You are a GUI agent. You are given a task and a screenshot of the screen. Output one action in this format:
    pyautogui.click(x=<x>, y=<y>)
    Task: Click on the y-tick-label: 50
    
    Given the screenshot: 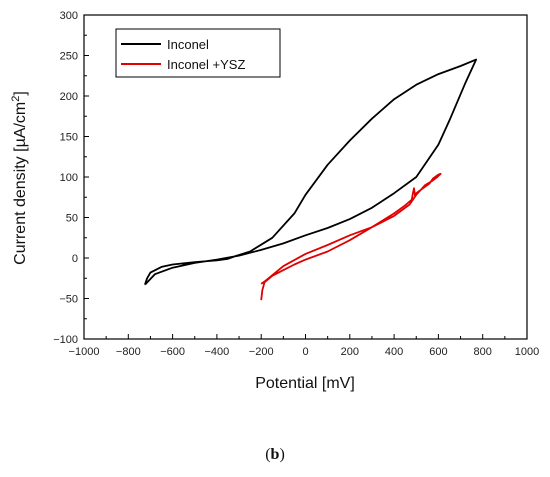 What is the action you would take?
    pyautogui.click(x=72, y=219)
    